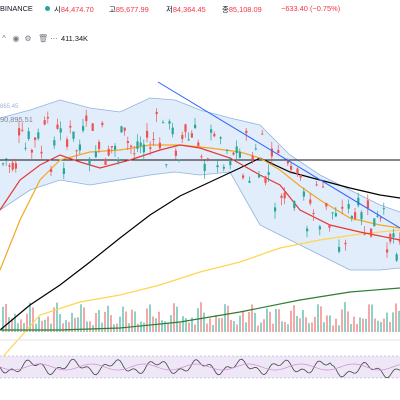 The image size is (400, 400). I want to click on more-icon: ⋯, so click(54, 38).